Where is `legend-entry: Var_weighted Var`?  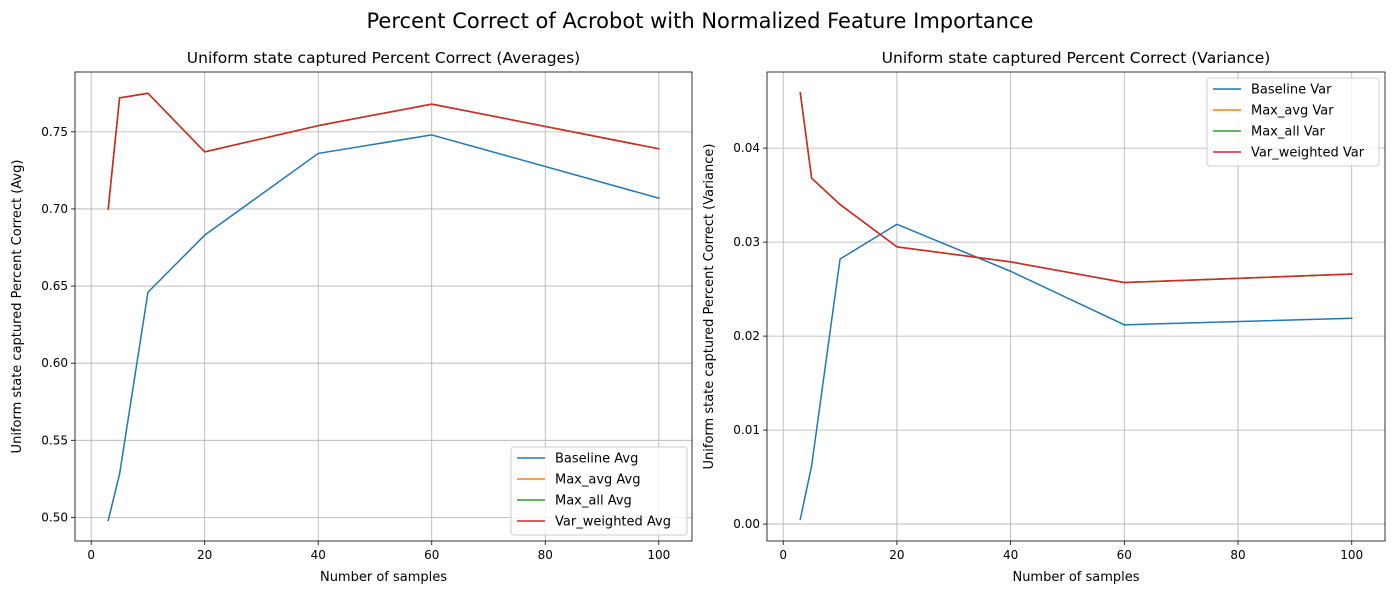 legend-entry: Var_weighted Var is located at coordinates (1289, 153).